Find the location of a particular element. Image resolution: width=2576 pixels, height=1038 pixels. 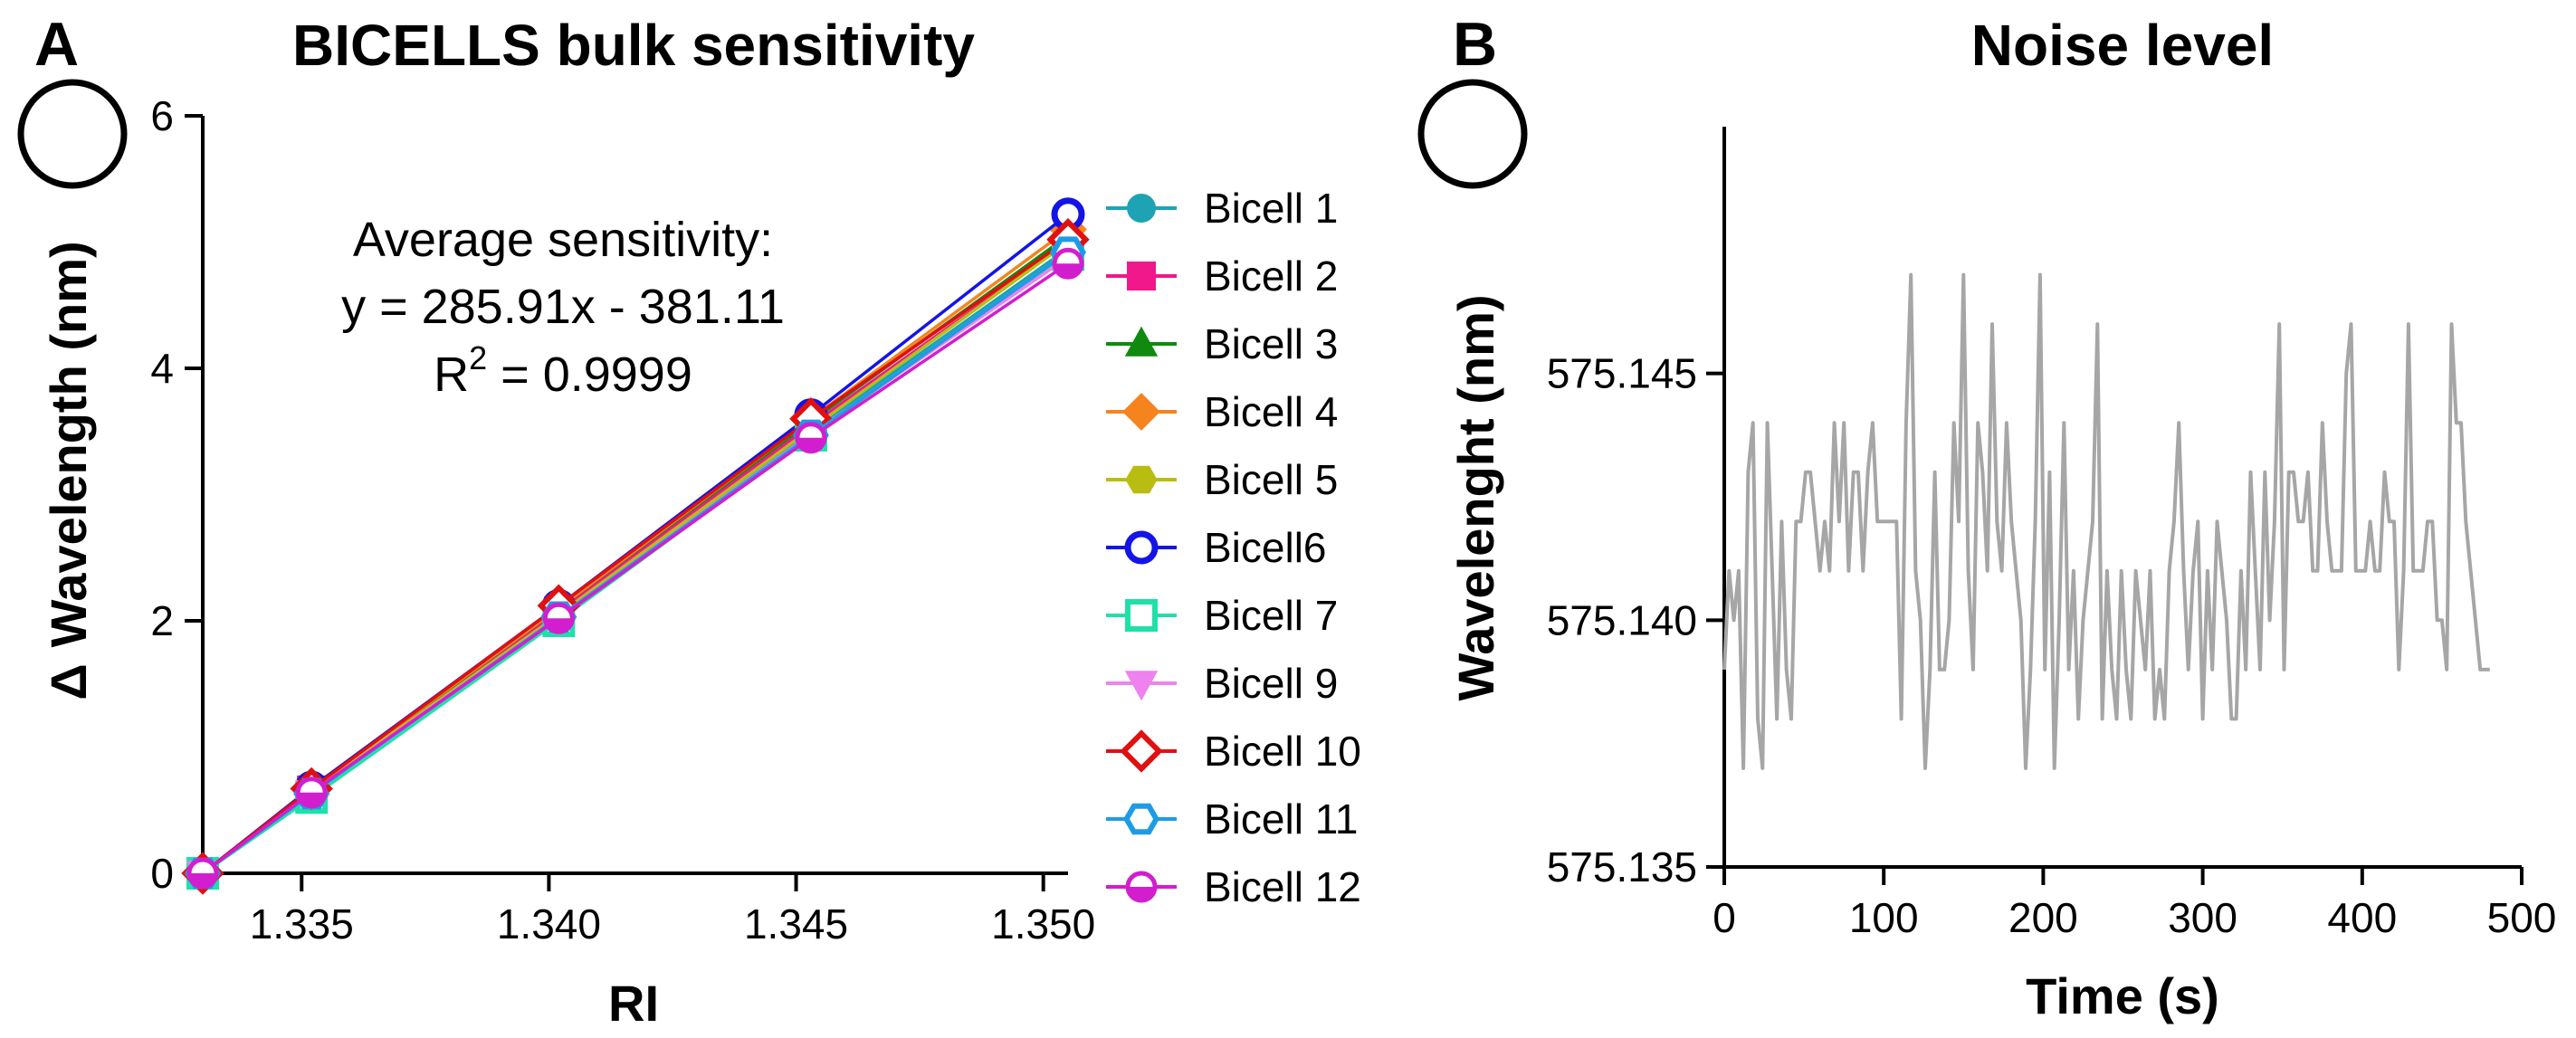

noise-series-line is located at coordinates (2106, 521).